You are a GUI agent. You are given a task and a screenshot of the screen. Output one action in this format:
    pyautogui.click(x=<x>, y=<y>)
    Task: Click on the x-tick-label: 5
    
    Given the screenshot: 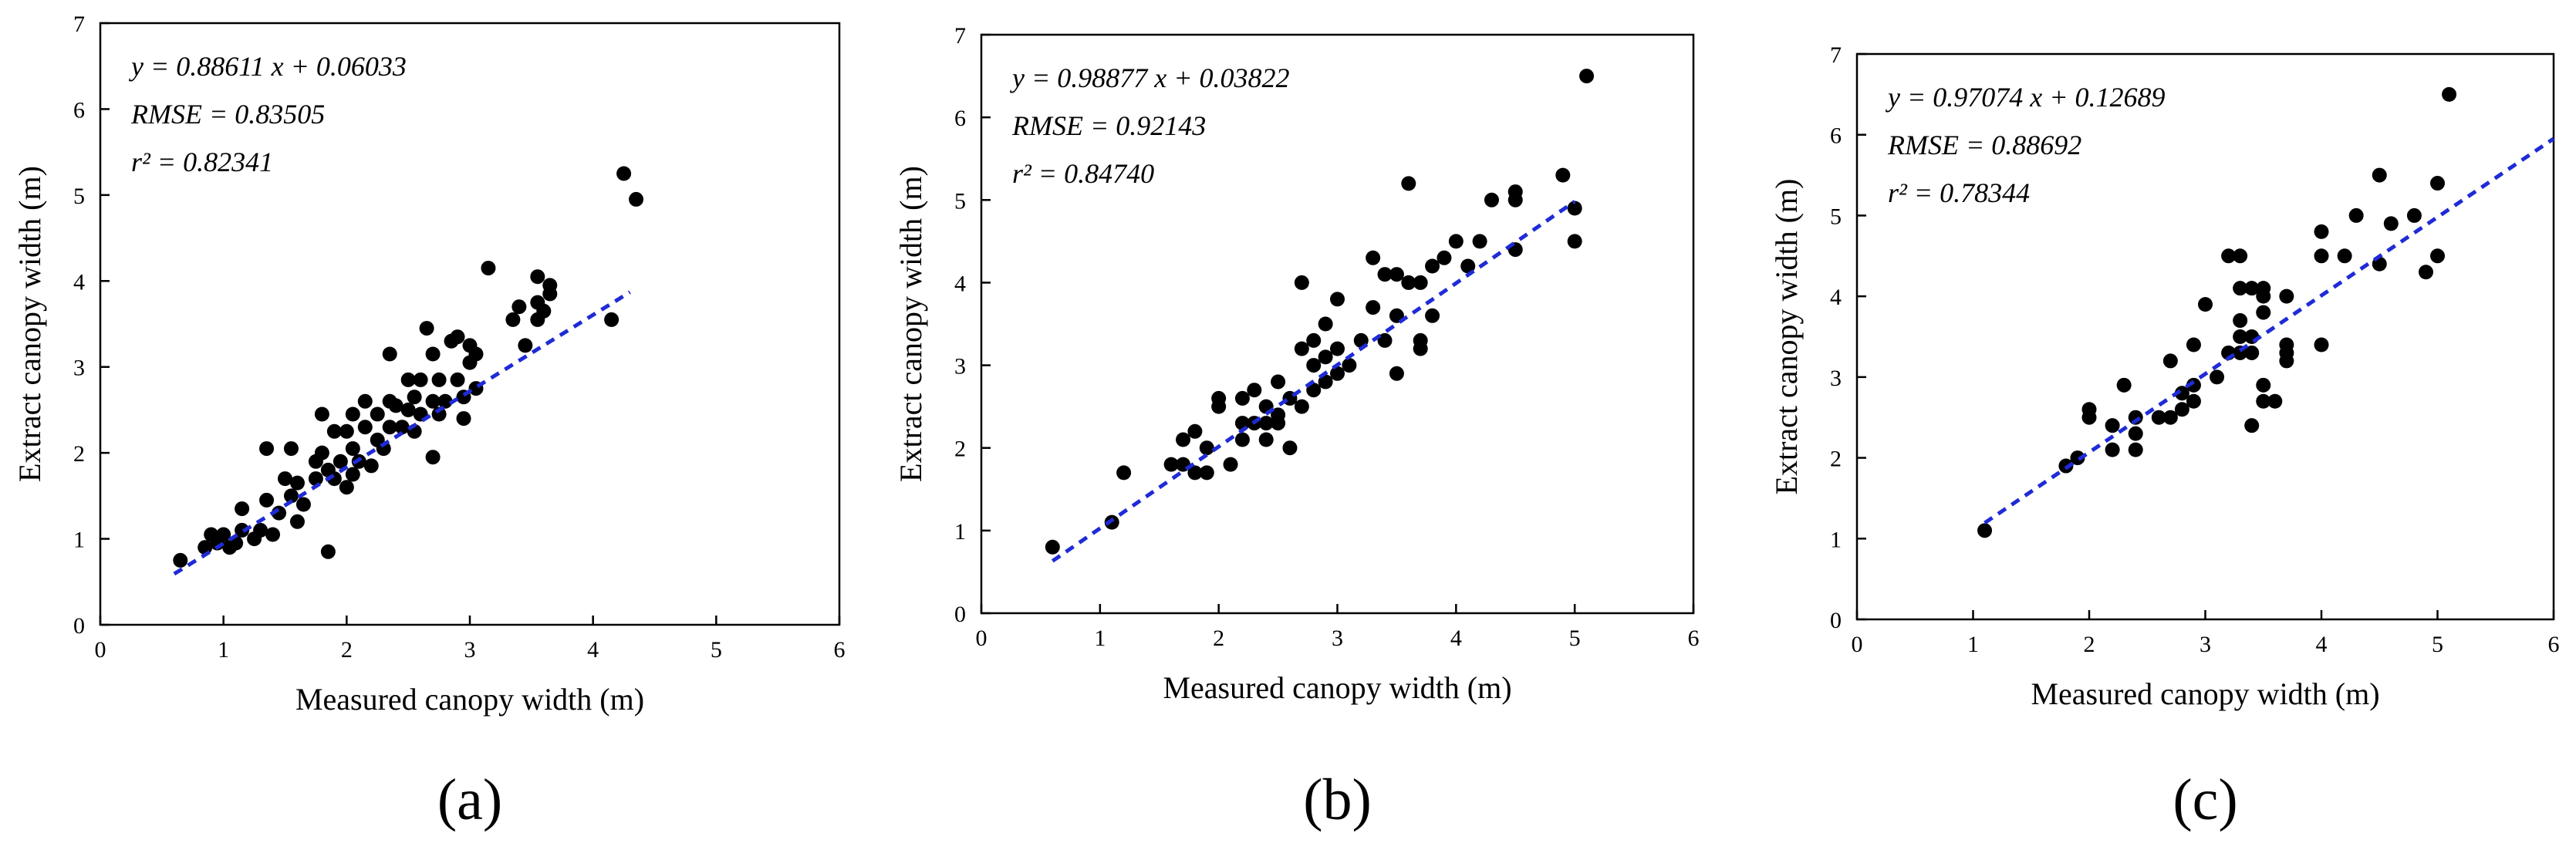 What is the action you would take?
    pyautogui.click(x=1575, y=638)
    